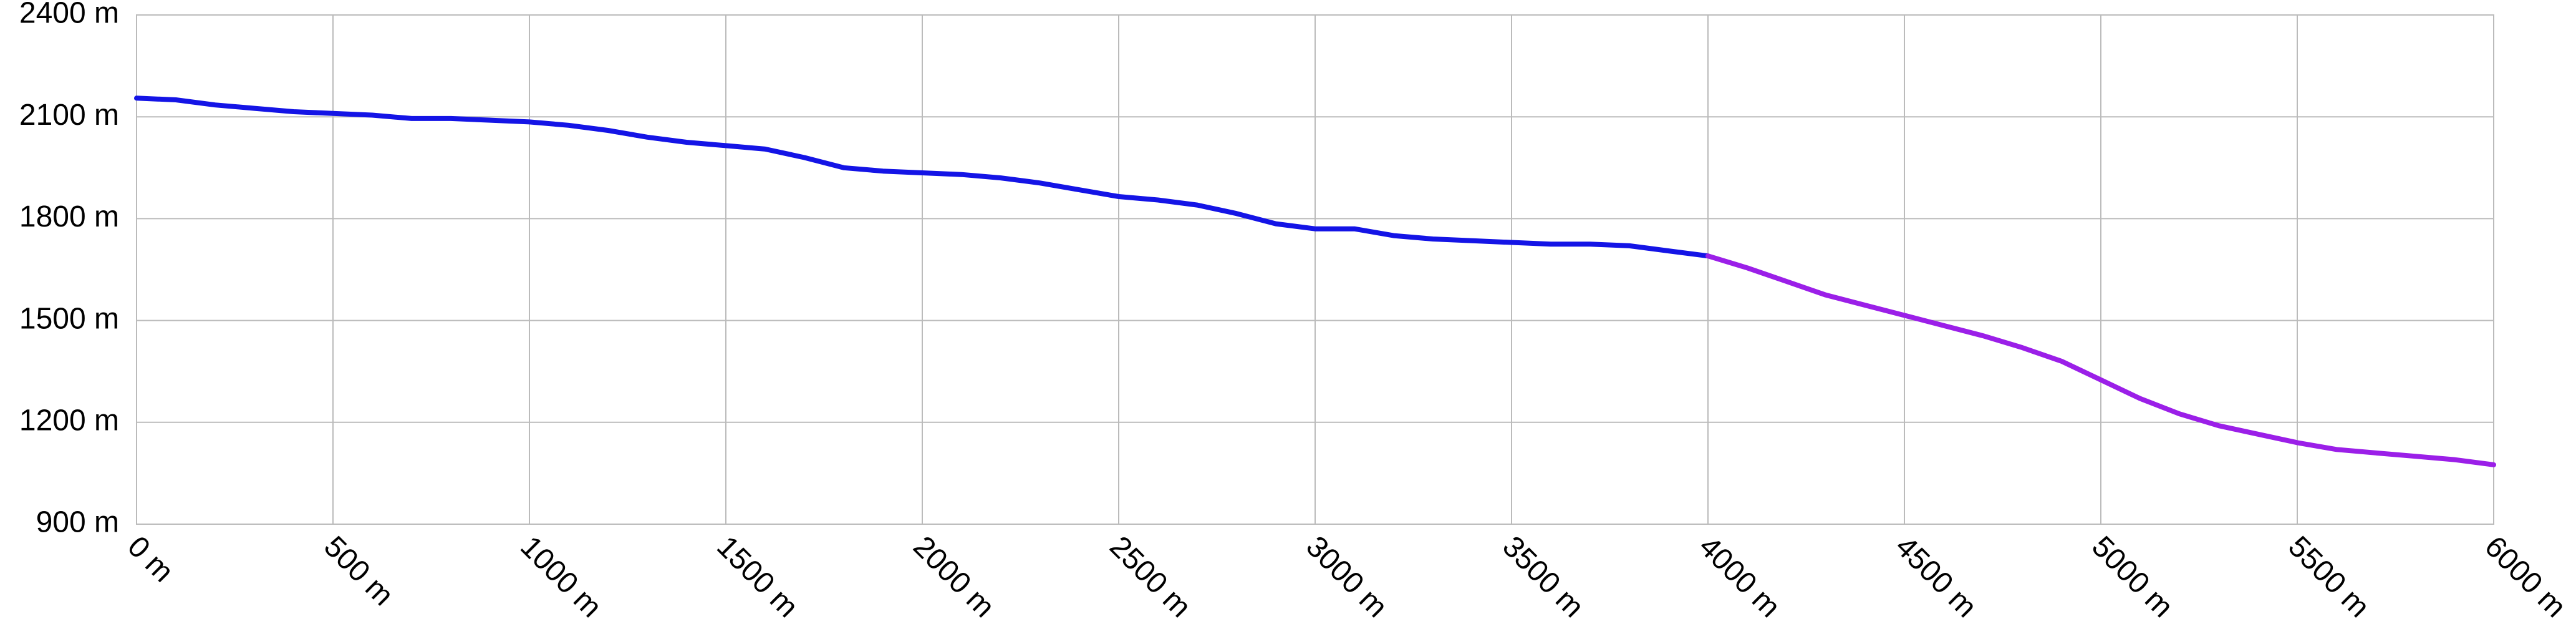 This screenshot has width=2576, height=624. I want to click on y-tick-label: 900 m, so click(77, 522).